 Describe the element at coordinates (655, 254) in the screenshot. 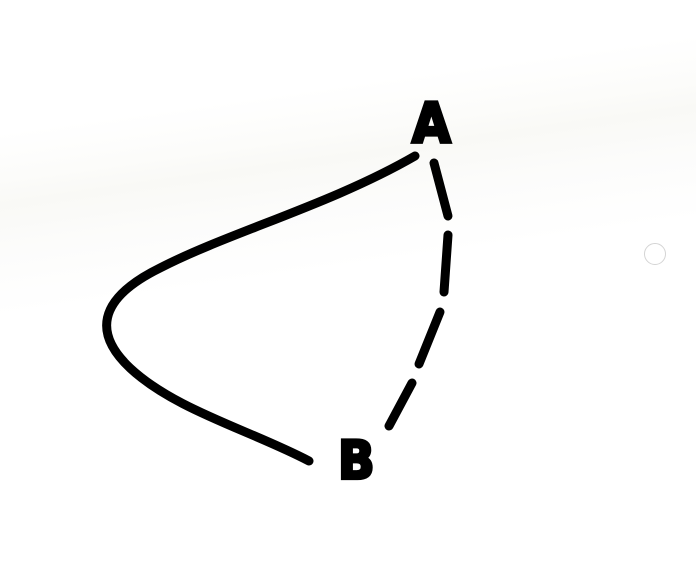

I see `radio-button` at that location.